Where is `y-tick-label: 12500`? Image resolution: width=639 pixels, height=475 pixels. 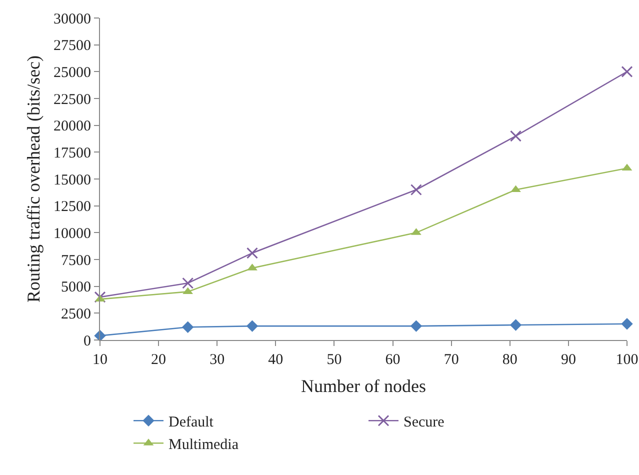 y-tick-label: 12500 is located at coordinates (72, 207).